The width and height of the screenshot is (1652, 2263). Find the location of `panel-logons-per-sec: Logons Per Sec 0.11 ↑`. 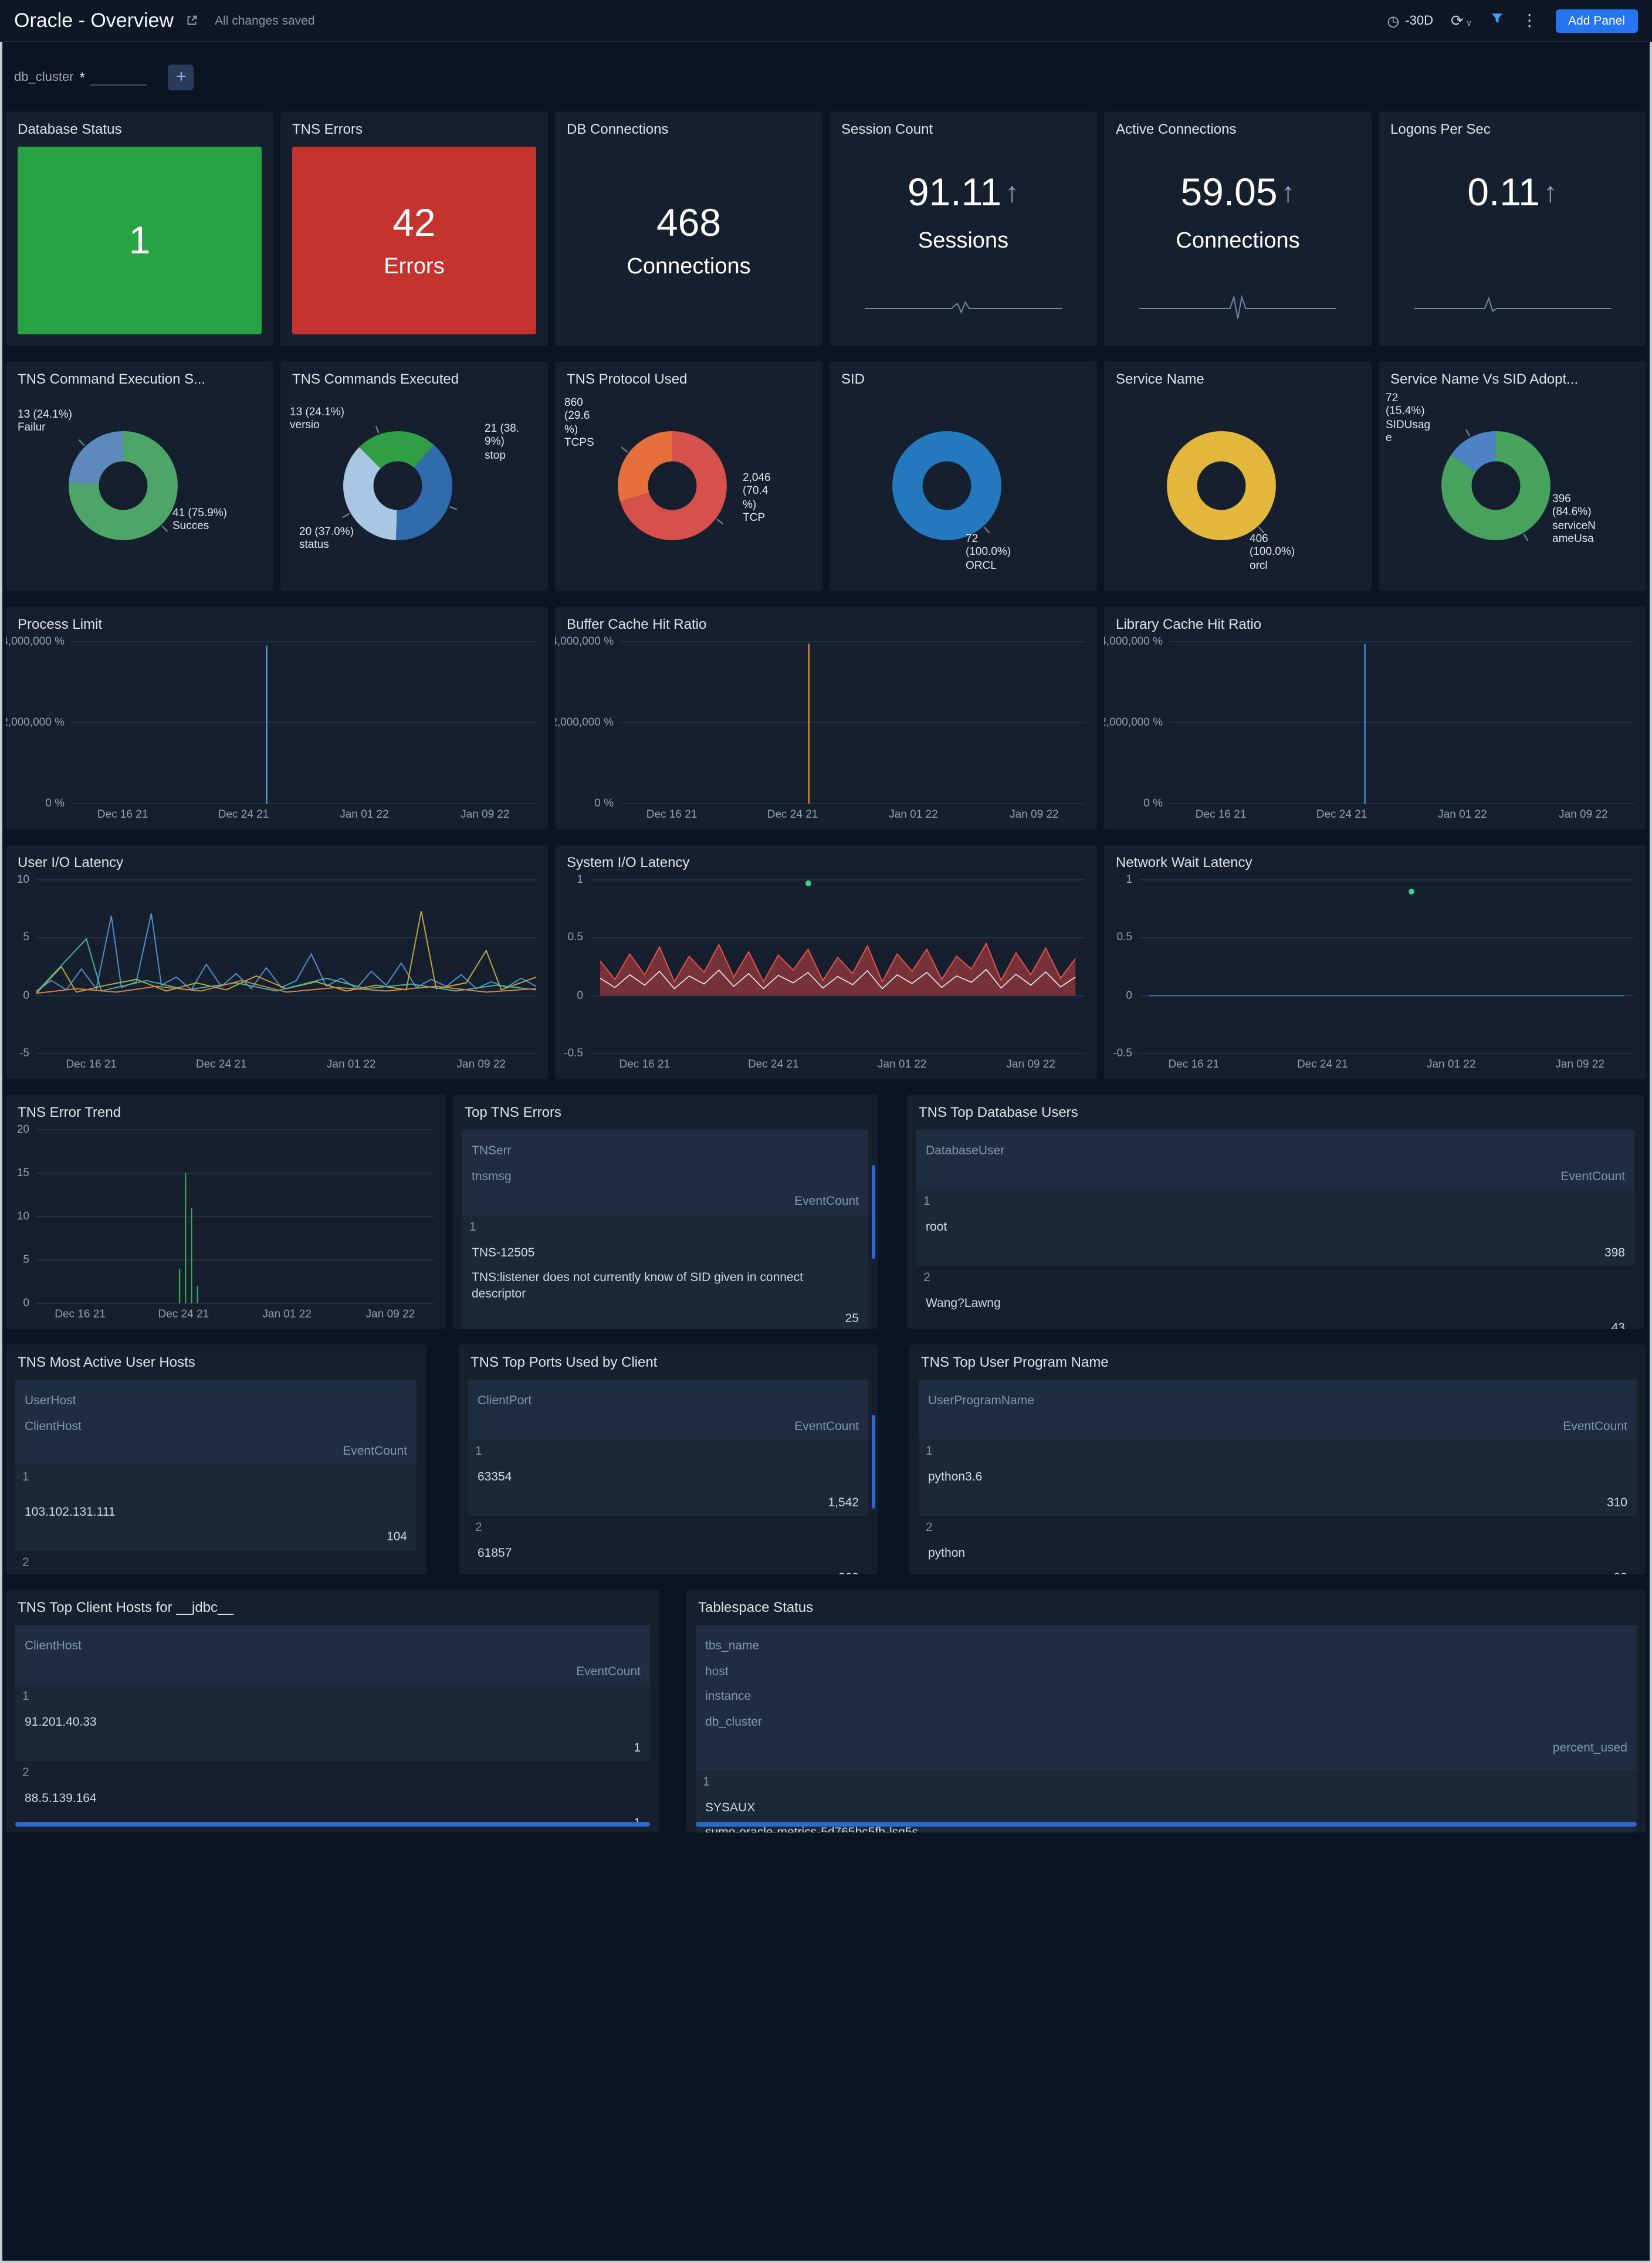

panel-logons-per-sec: Logons Per Sec 0.11 ↑ is located at coordinates (1512, 228).